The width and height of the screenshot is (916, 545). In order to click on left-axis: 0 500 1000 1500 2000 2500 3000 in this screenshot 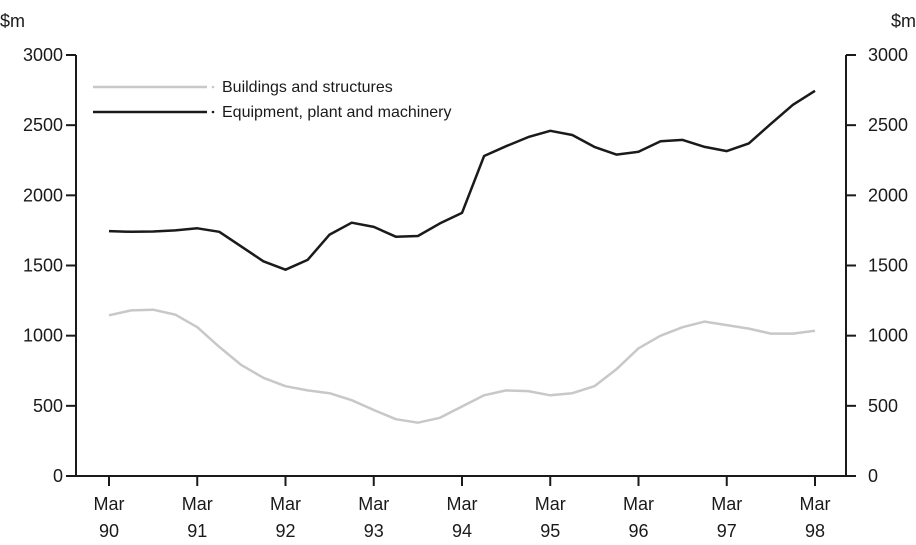, I will do `click(50, 265)`.